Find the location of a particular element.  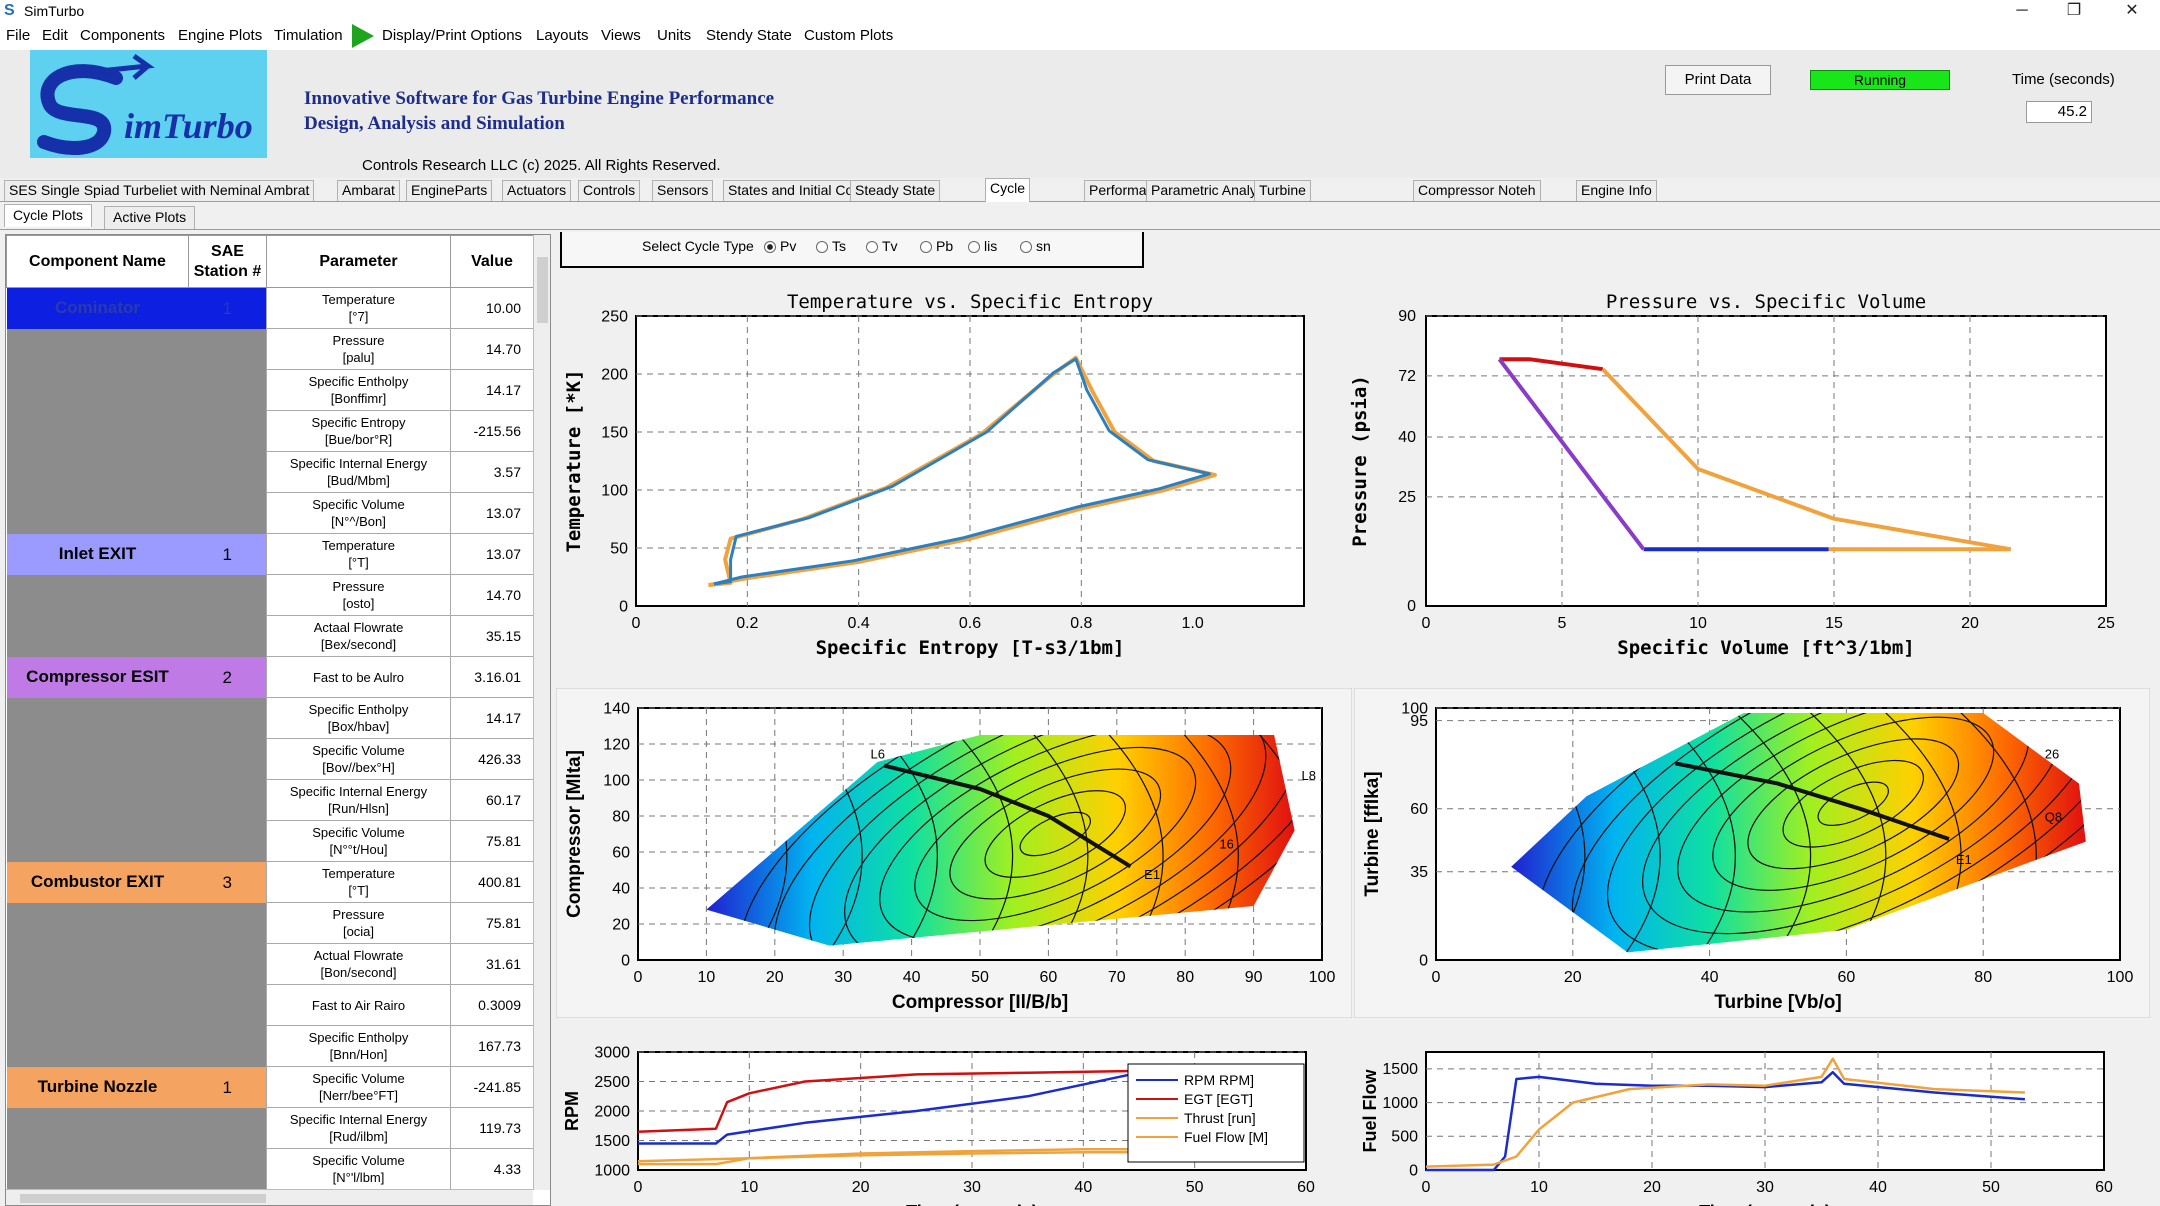

table-row: Cominator 1 Temperature [°7] 10.00 is located at coordinates (270, 308).